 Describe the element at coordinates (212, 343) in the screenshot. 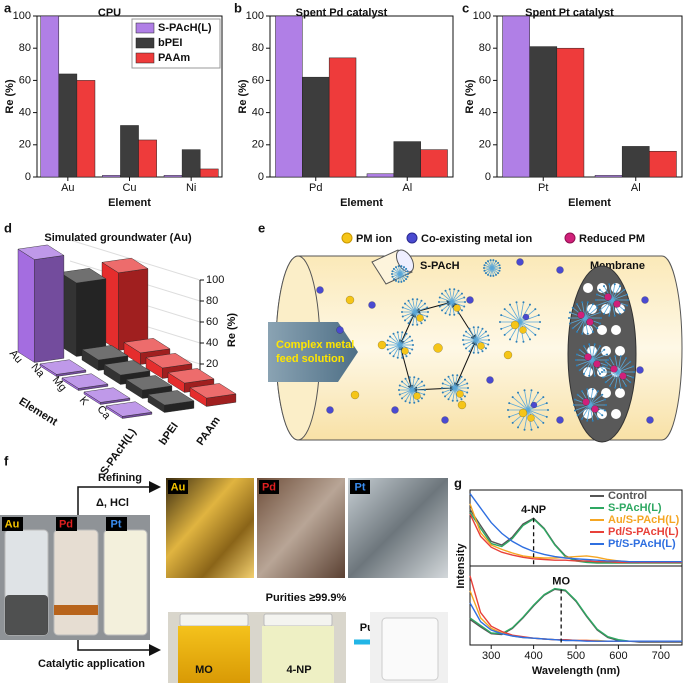

I see `z-tick-label: 40` at that location.